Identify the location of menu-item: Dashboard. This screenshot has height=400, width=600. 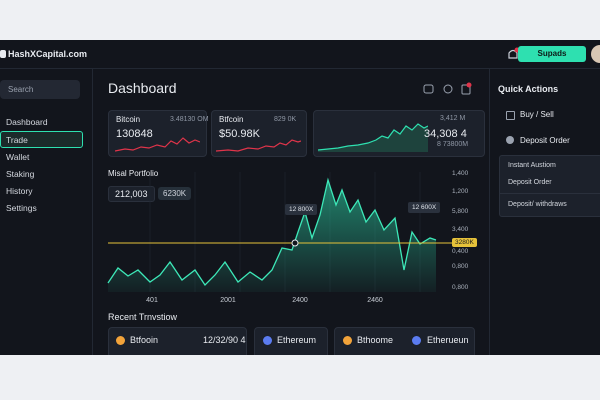
(27, 122).